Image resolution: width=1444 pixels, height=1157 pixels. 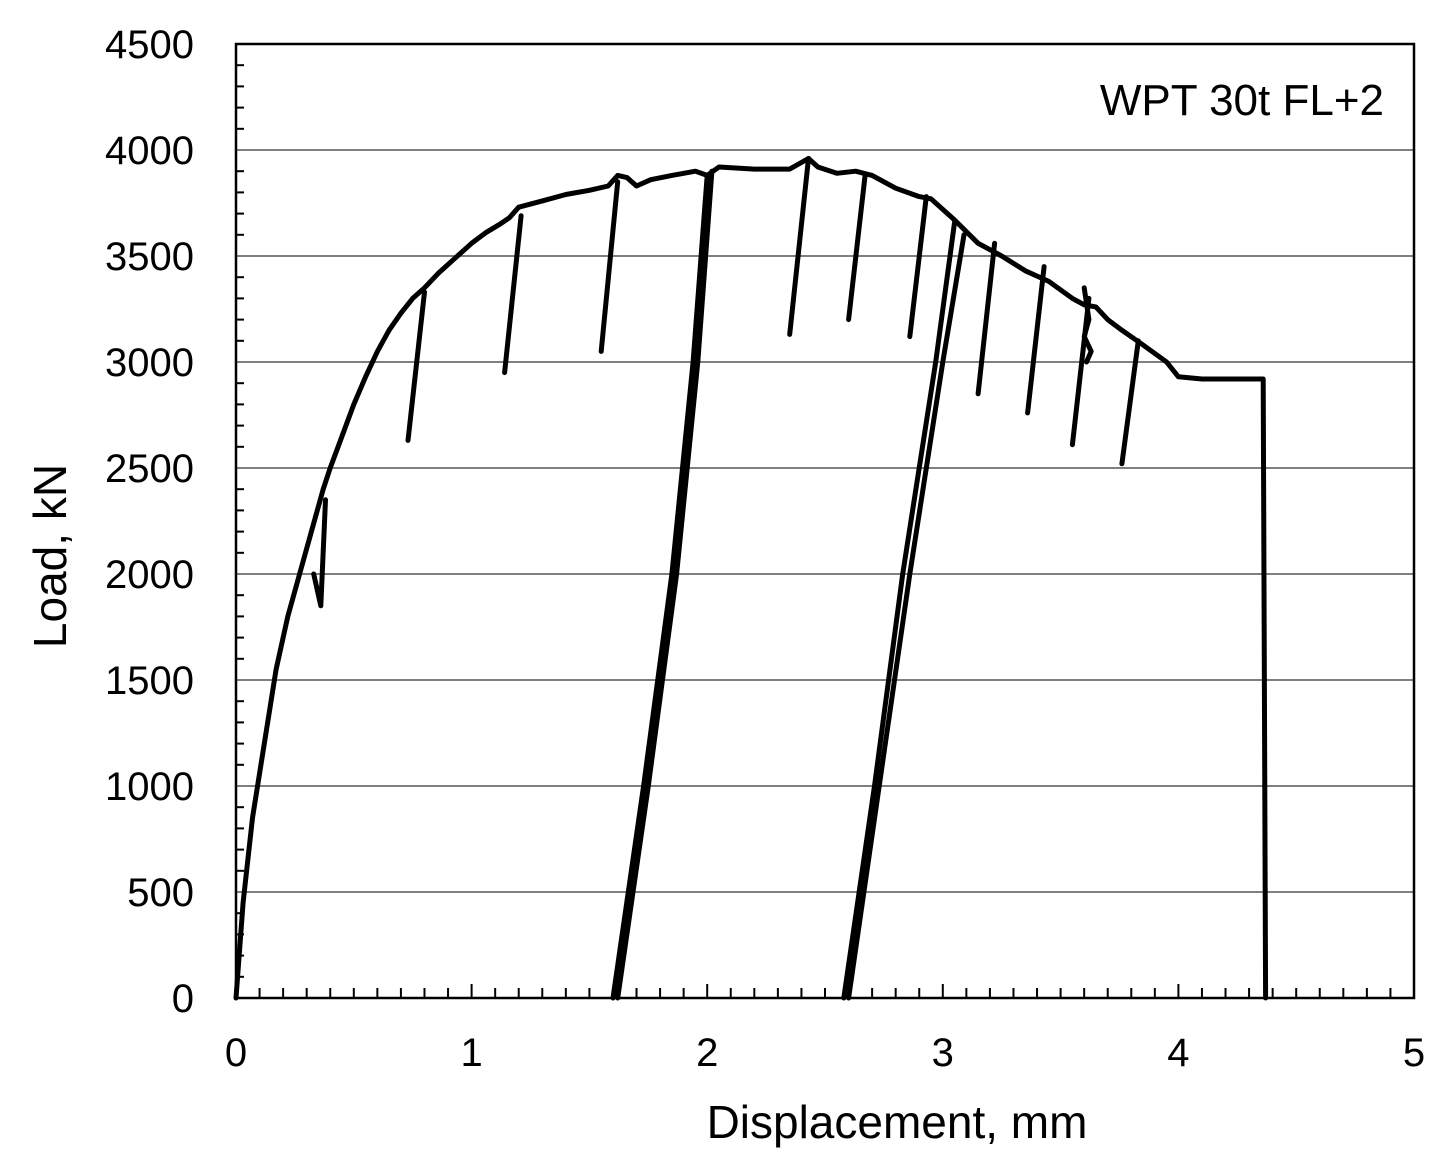 I want to click on y-tick-label: 4000, so click(x=149, y=151).